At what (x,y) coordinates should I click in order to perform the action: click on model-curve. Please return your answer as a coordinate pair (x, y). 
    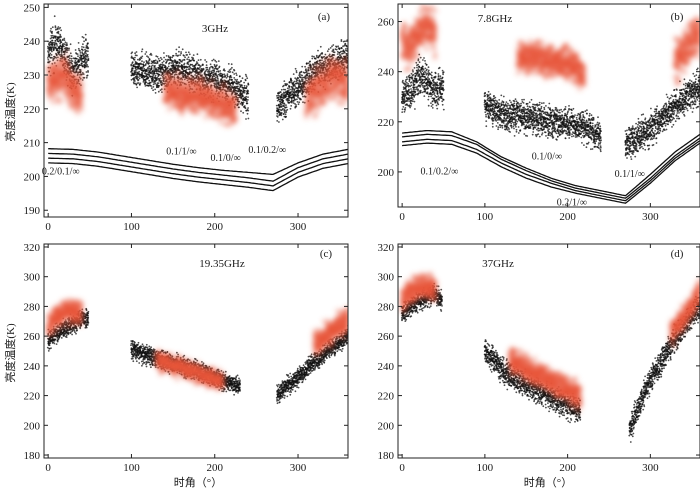
    Looking at the image, I should click on (198, 177).